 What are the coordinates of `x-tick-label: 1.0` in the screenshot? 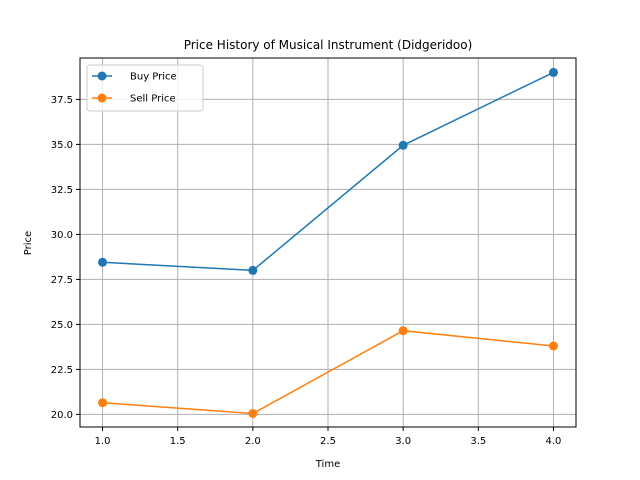 It's located at (103, 441).